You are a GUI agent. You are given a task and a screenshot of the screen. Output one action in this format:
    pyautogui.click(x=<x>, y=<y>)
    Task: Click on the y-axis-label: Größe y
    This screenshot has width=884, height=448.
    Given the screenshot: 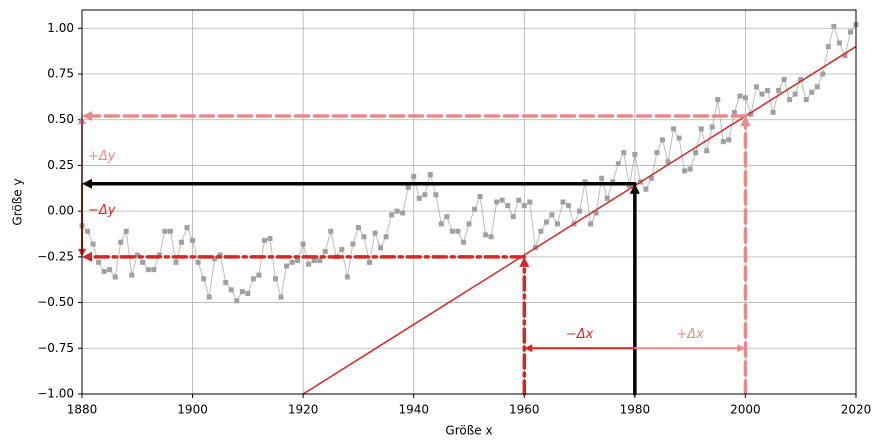 What is the action you would take?
    pyautogui.click(x=18, y=201)
    